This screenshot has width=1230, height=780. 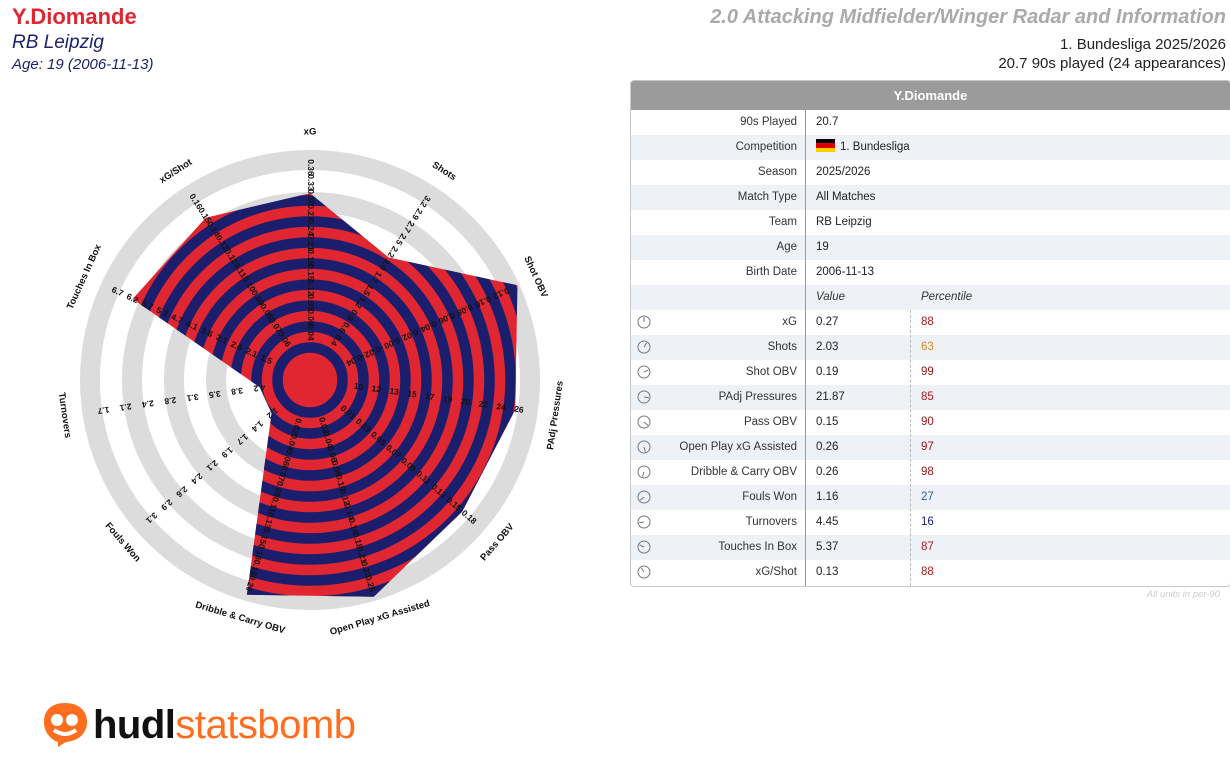 I want to click on player-age: Age: 19 (2006-11-13), so click(x=83, y=64).